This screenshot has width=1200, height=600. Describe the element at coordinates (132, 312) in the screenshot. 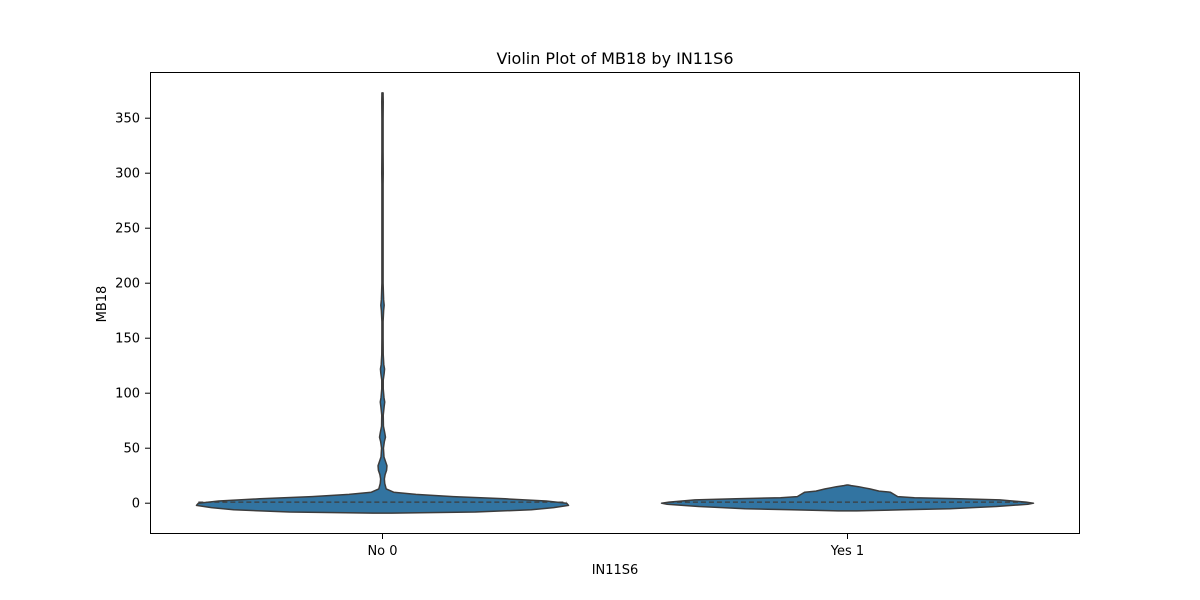

I see `y-axis: 0 50 100 150 200 250 300 350` at that location.